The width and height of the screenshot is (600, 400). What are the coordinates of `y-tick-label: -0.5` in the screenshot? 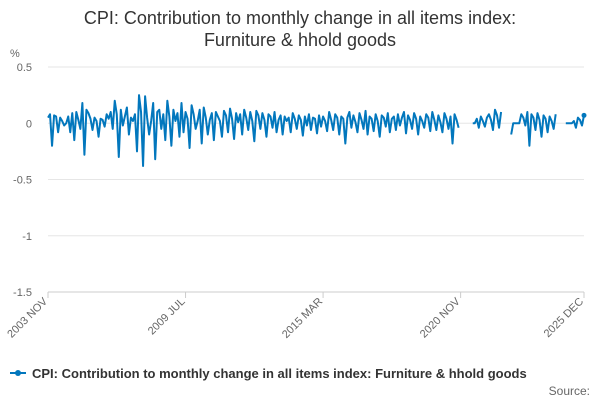 It's located at (22, 181).